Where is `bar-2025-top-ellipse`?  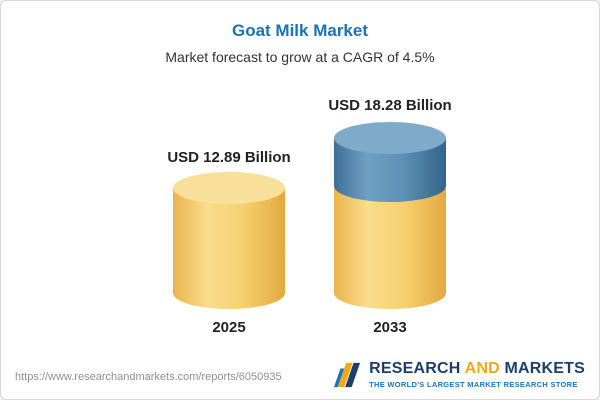
bar-2025-top-ellipse is located at coordinates (229, 188).